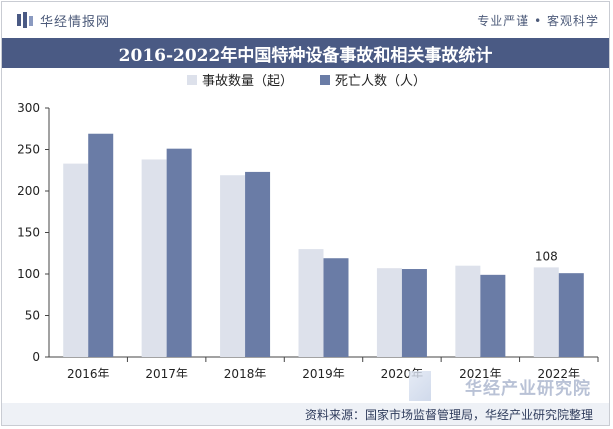  I want to click on top-bar: 华经情报网 专业严谨 • 客观科学, so click(305, 20).